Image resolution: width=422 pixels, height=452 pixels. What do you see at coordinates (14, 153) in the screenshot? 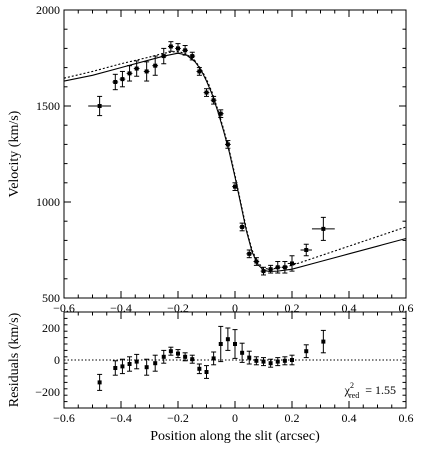
I see `velocity-y-axis-title: Velocity (km/s)` at bounding box center [14, 153].